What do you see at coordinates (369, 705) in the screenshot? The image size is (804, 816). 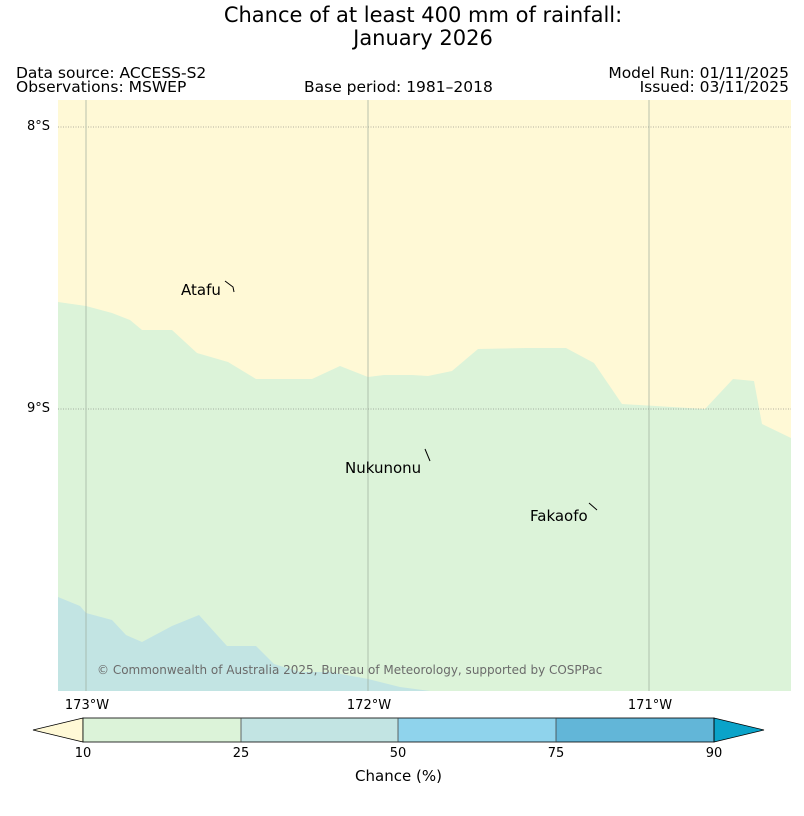 I see `lon-label-172W: 172°W` at bounding box center [369, 705].